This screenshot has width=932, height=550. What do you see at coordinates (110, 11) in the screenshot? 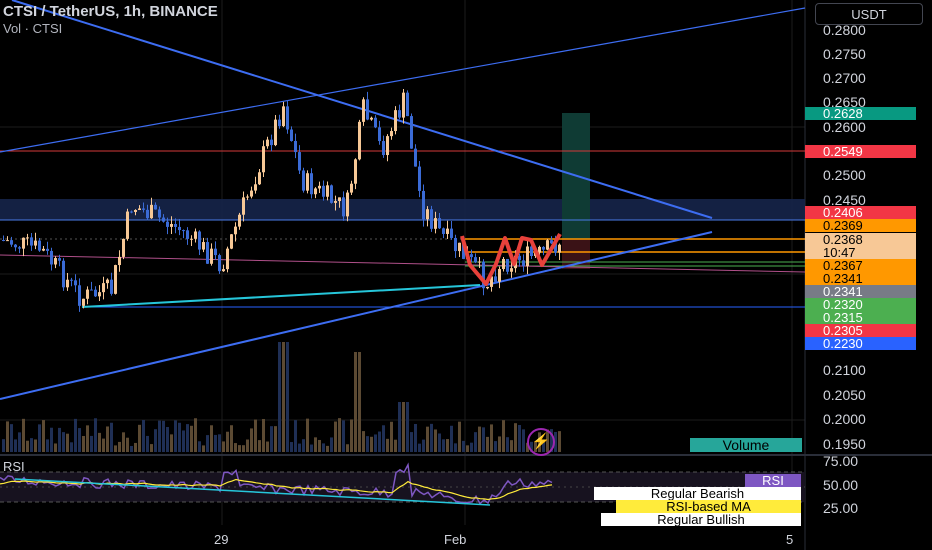
I see `symbol-title: CTSI / TetherUS, 1h, BINANCE` at bounding box center [110, 11].